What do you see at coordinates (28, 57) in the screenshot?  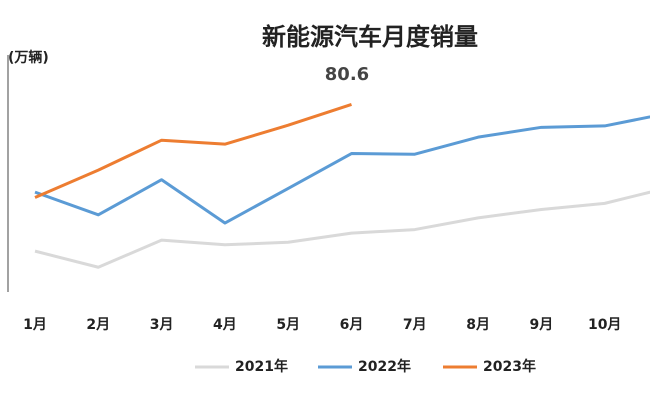 I see `y-axis-label: (万辆)` at bounding box center [28, 57].